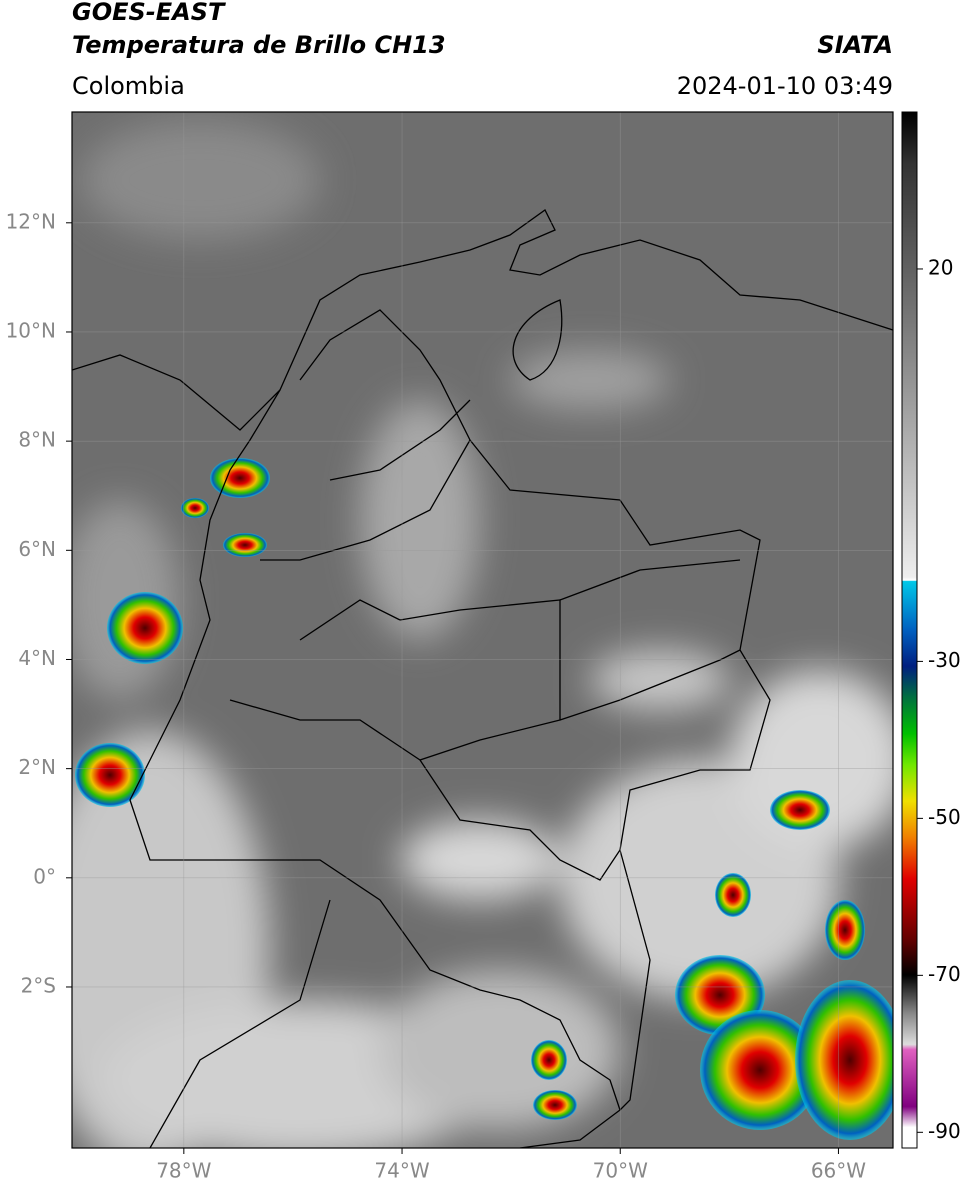  I want to click on subtitle: Temperatura de Brillo CH13, so click(259, 45).